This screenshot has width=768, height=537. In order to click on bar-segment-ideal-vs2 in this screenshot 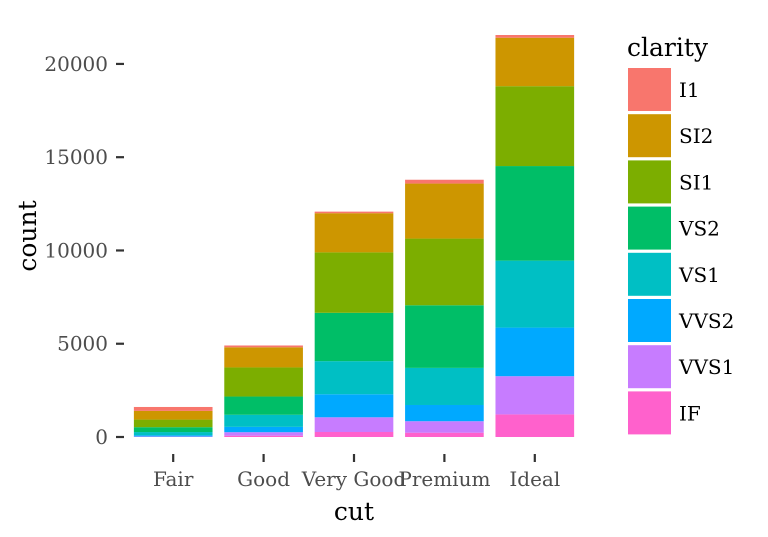, I will do `click(535, 213)`.